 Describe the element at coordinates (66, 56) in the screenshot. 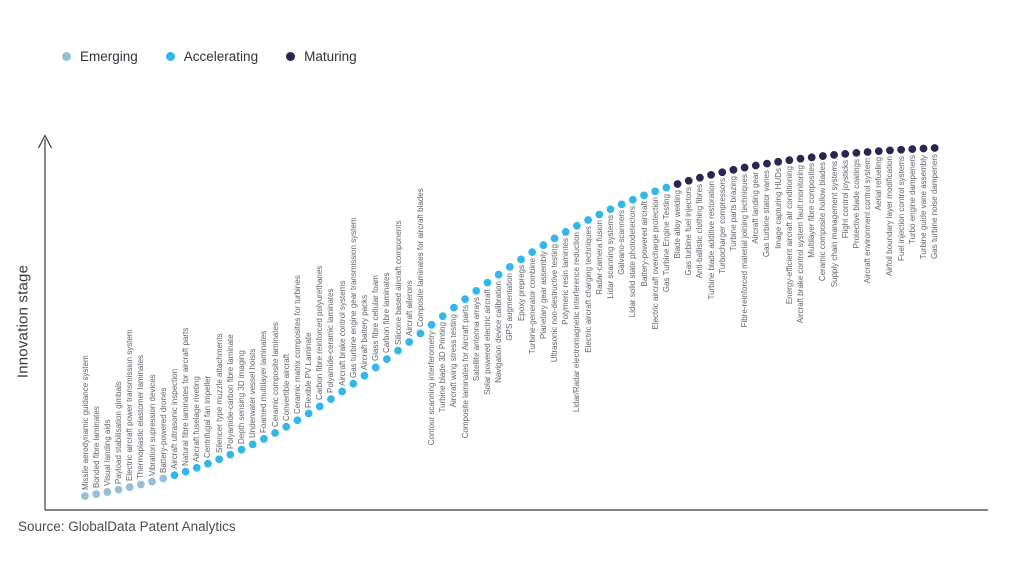

I see `emerging-dot-icon` at that location.